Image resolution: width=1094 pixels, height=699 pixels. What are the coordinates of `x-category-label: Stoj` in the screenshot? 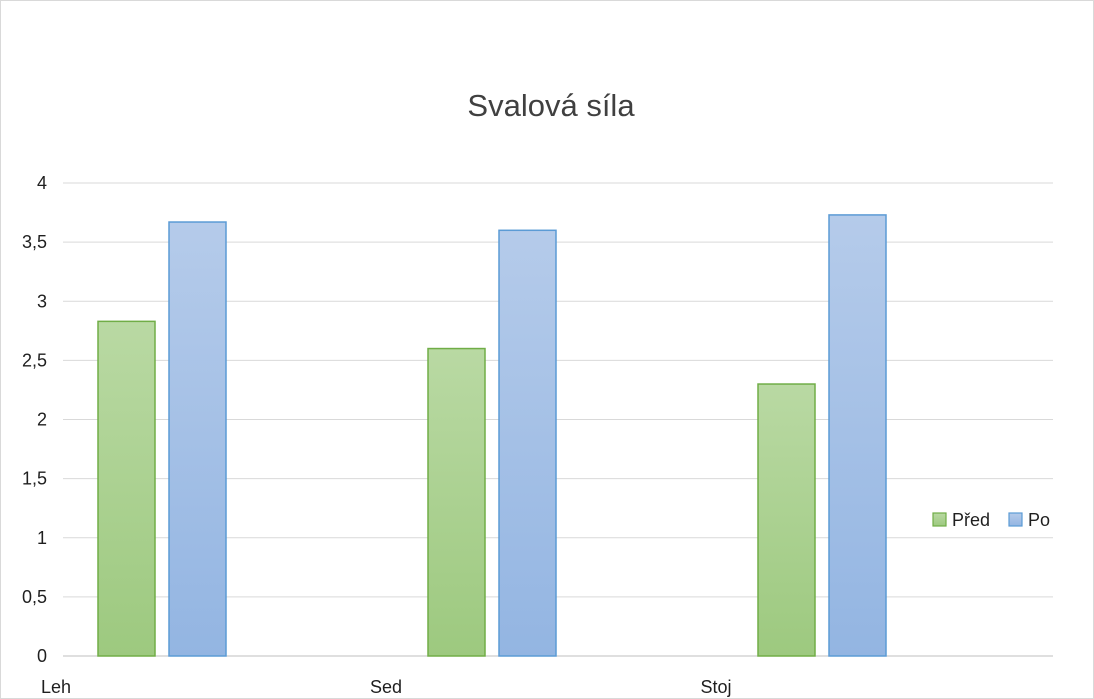 It's located at (715, 687).